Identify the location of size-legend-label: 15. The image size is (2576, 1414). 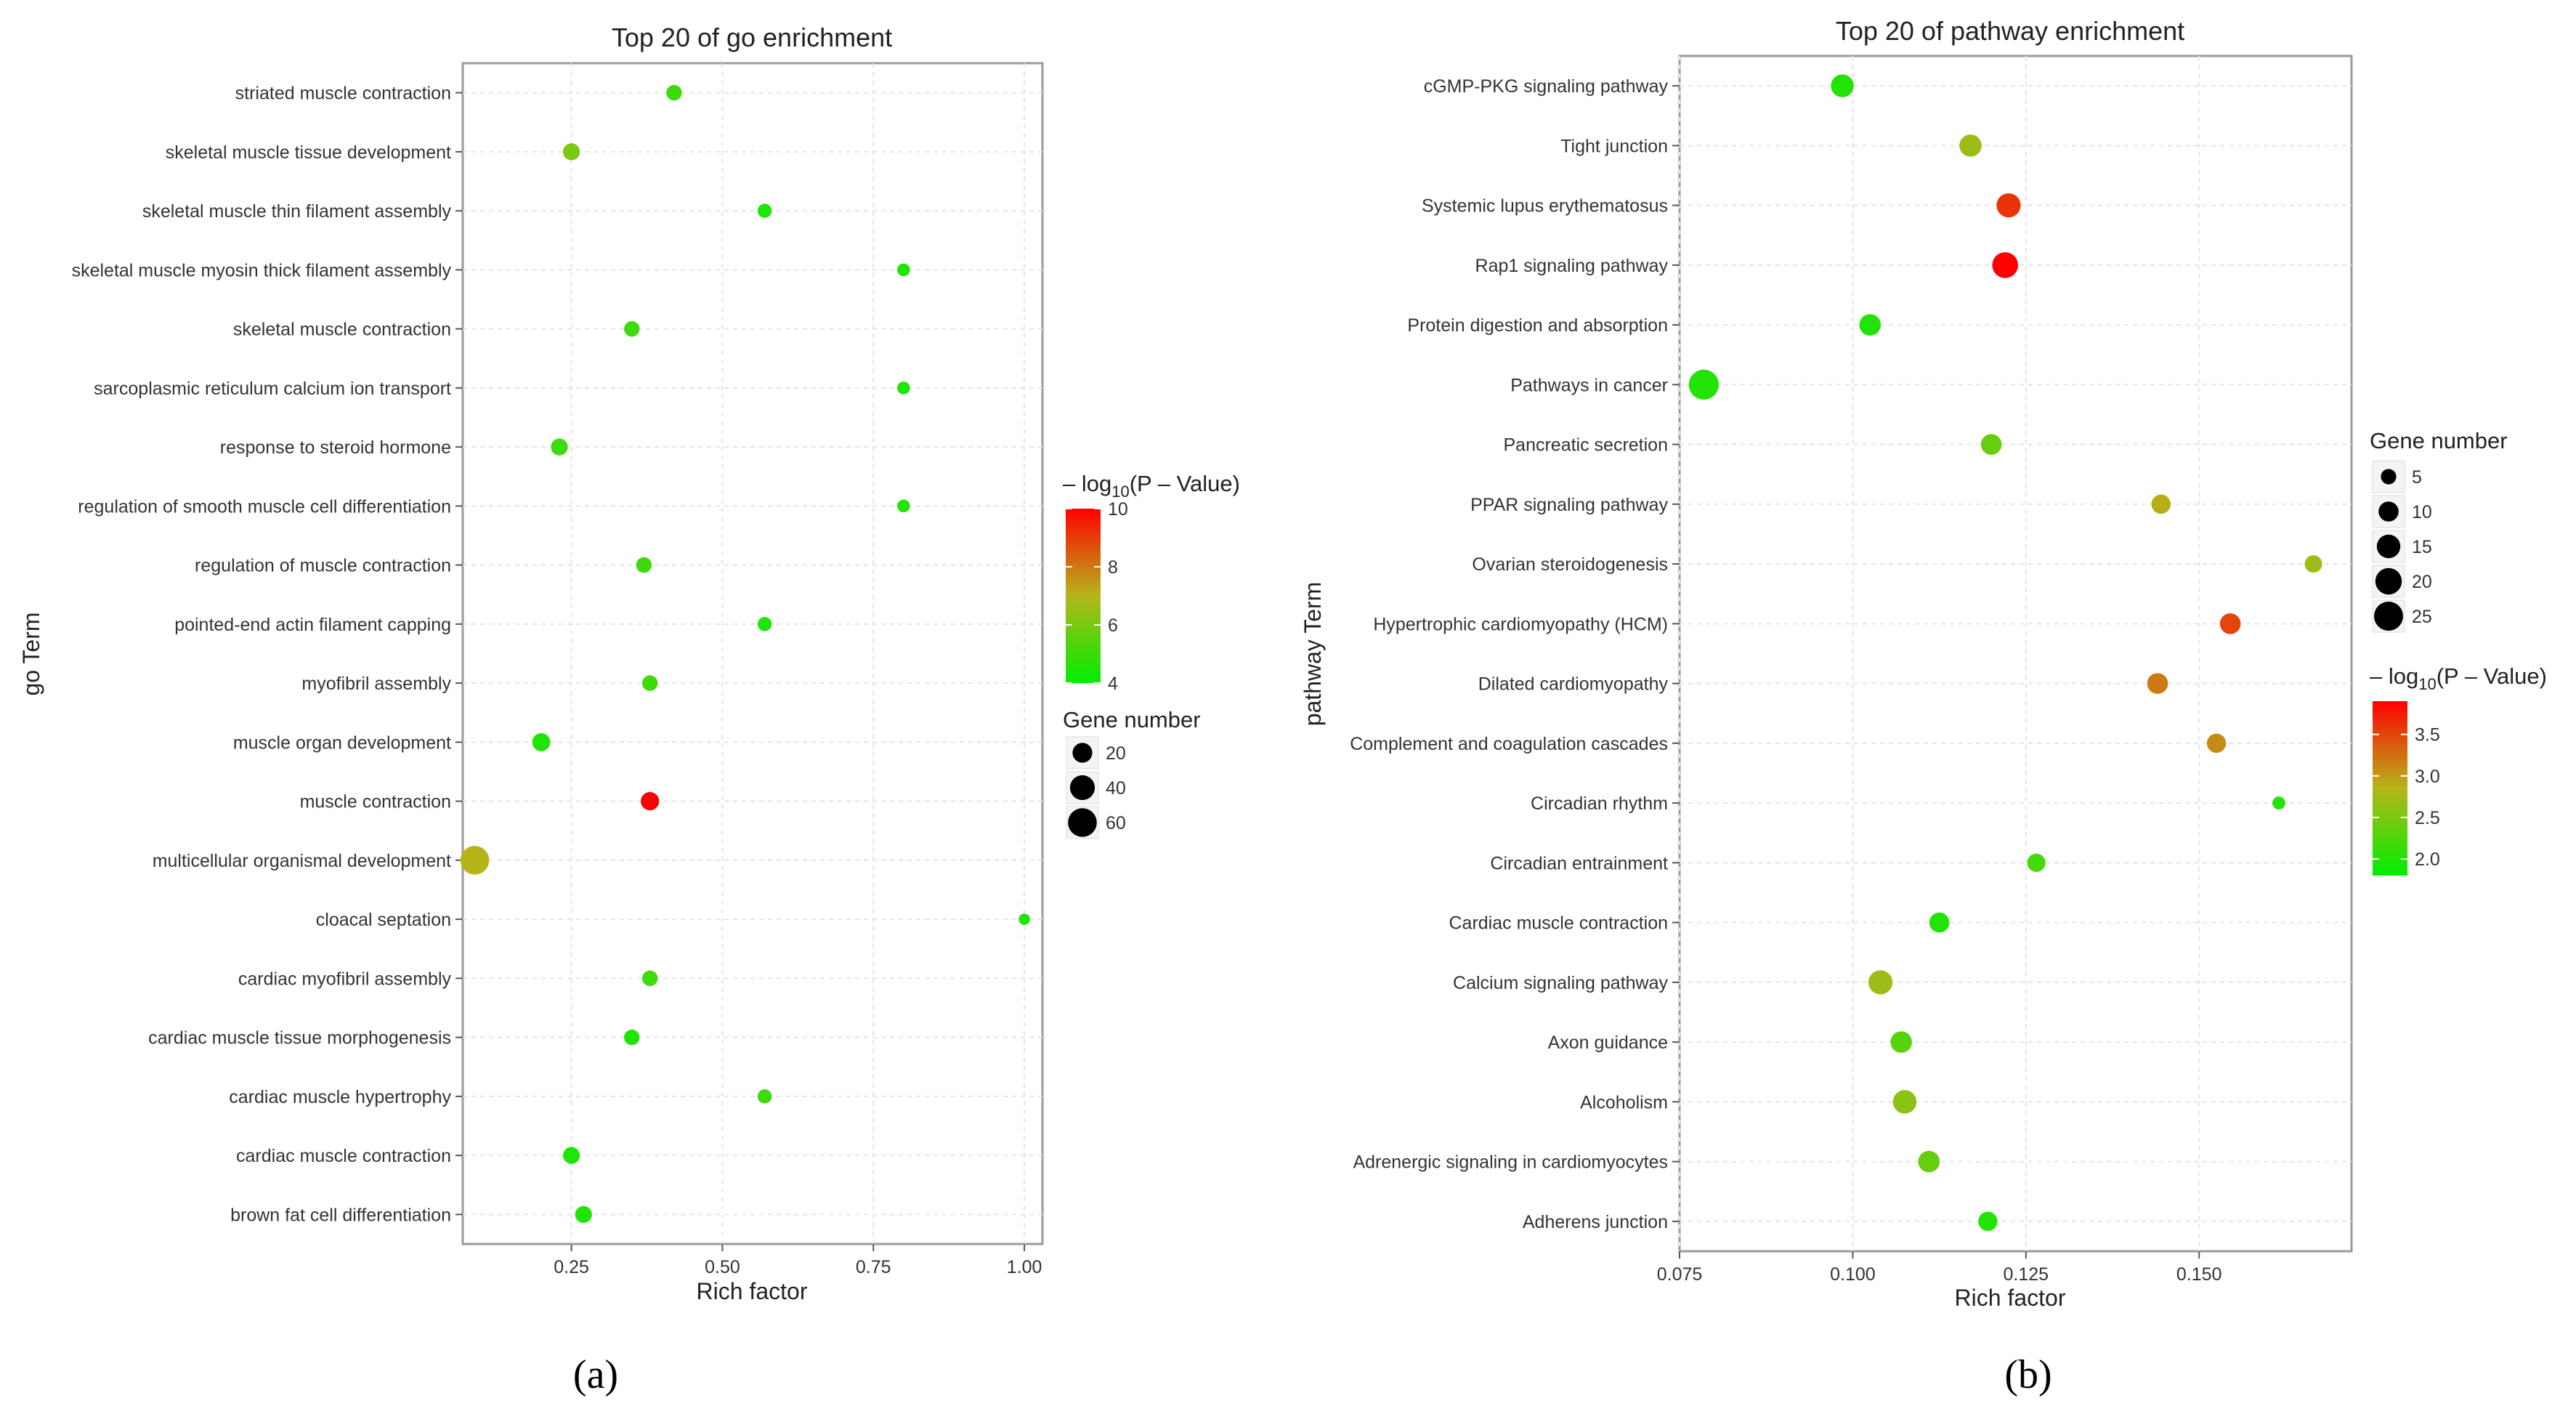
(2422, 547).